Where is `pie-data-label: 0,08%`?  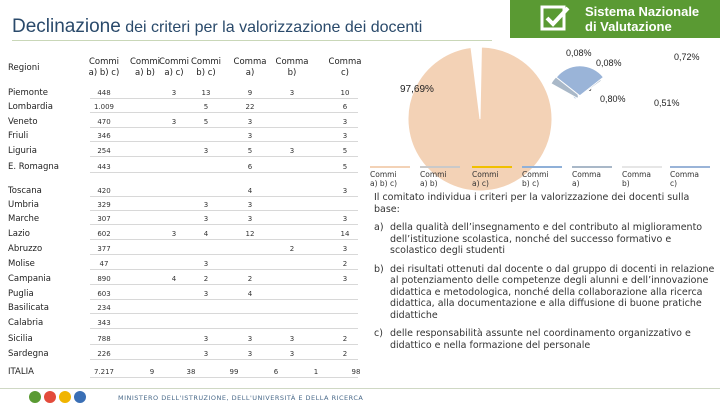
pie-data-label: 0,08% is located at coordinates (609, 63).